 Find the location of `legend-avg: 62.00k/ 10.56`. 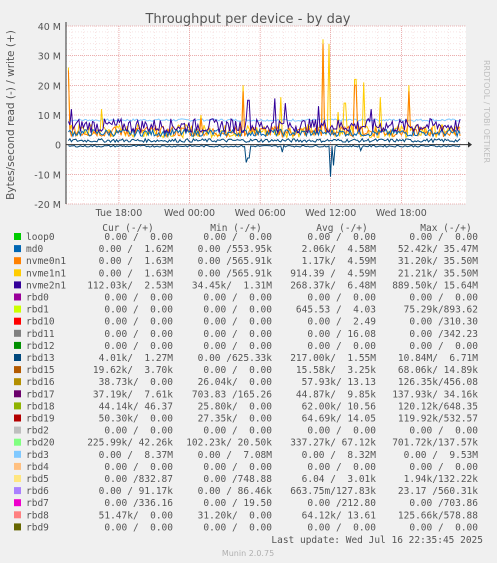

legend-avg: 62.00k/ 10.56 is located at coordinates (339, 406).